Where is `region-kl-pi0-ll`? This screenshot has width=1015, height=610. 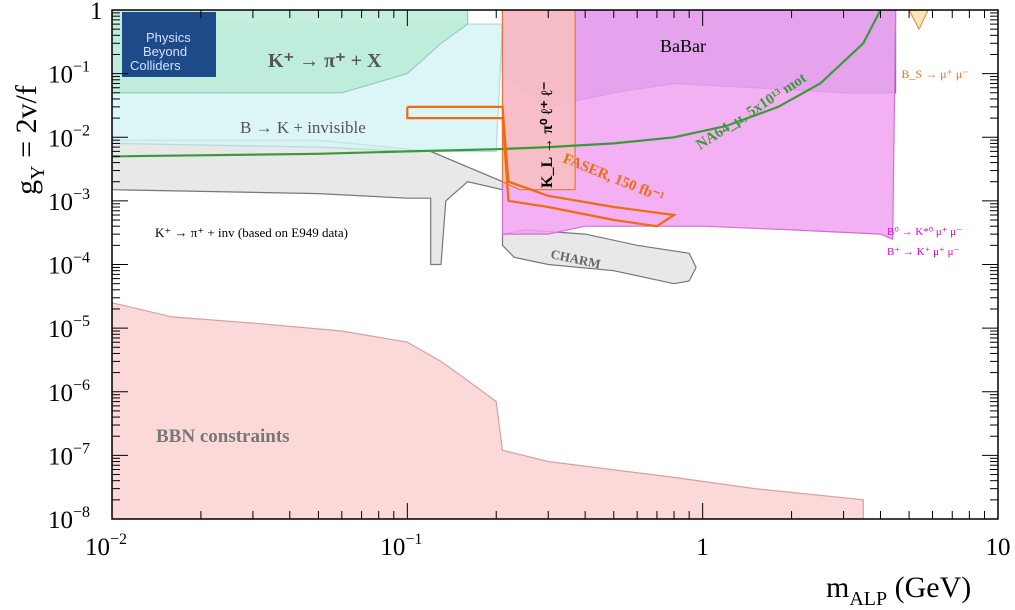 region-kl-pi0-ll is located at coordinates (538, 100).